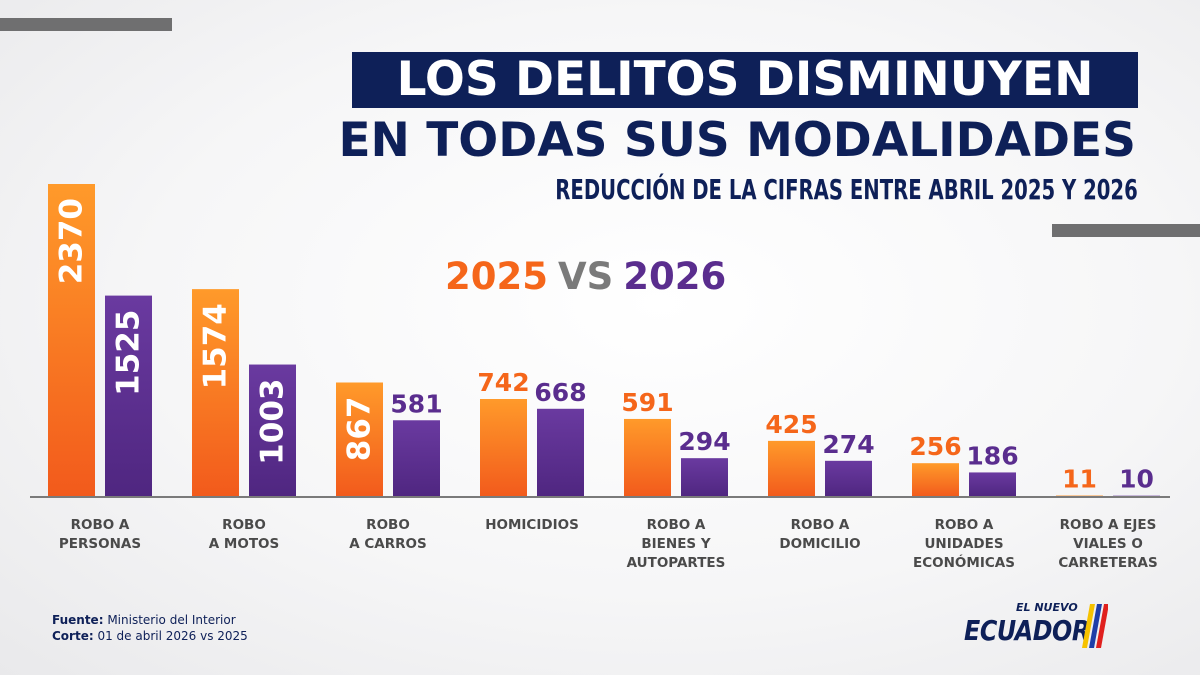 The height and width of the screenshot is (675, 1200). I want to click on data-label-2026-1: 1003, so click(273, 422).